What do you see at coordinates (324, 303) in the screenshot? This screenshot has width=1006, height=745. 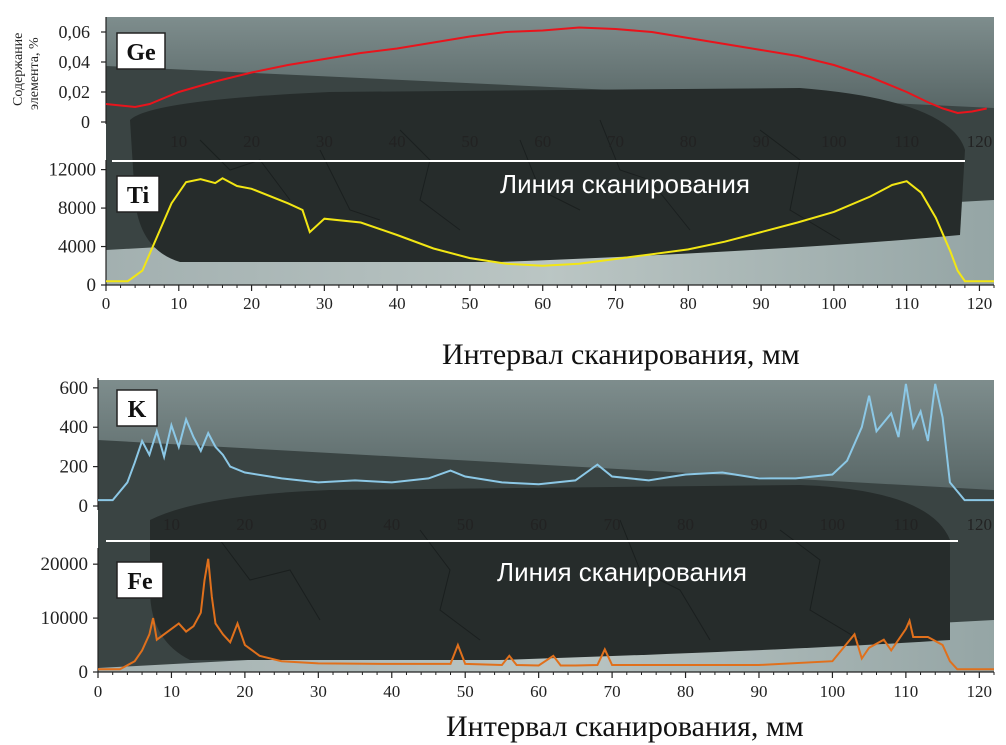 I see `ti-x-tick-label: 30` at bounding box center [324, 303].